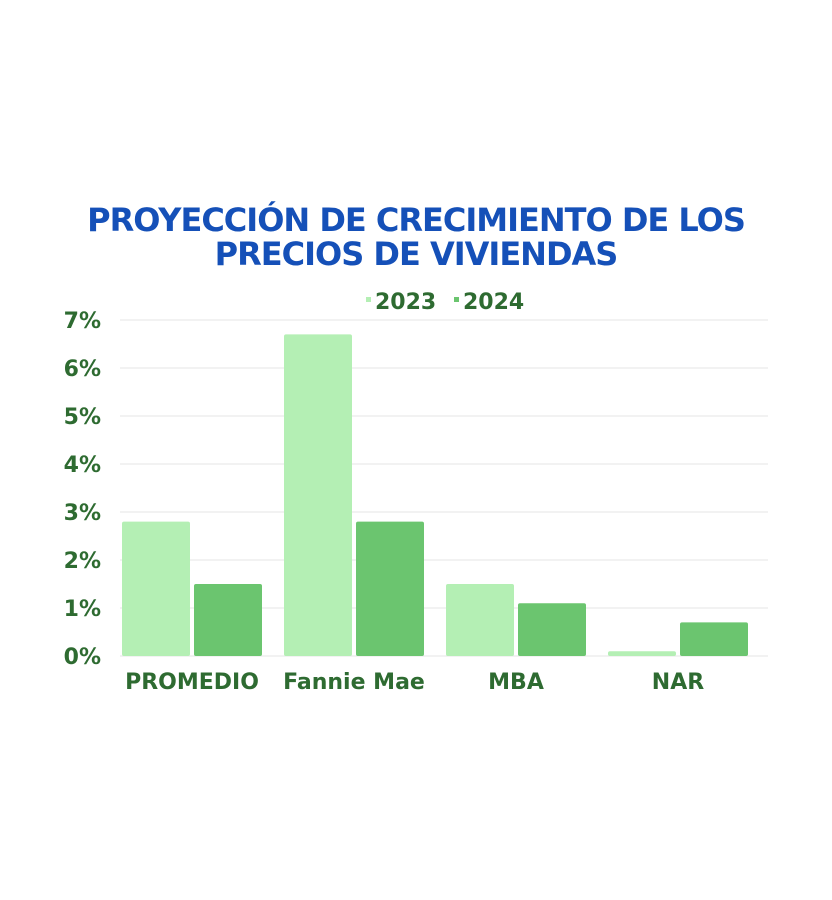 The height and width of the screenshot is (900, 832). I want to click on legend: 2023 2024, so click(445, 302).